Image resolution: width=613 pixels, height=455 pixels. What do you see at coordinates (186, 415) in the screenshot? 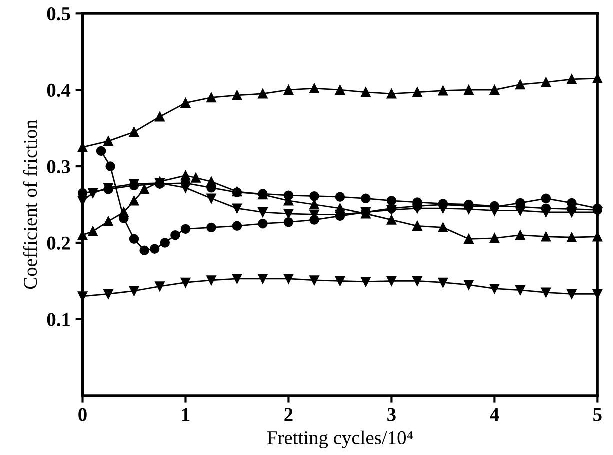
I see `x-tick-label: 1` at bounding box center [186, 415].